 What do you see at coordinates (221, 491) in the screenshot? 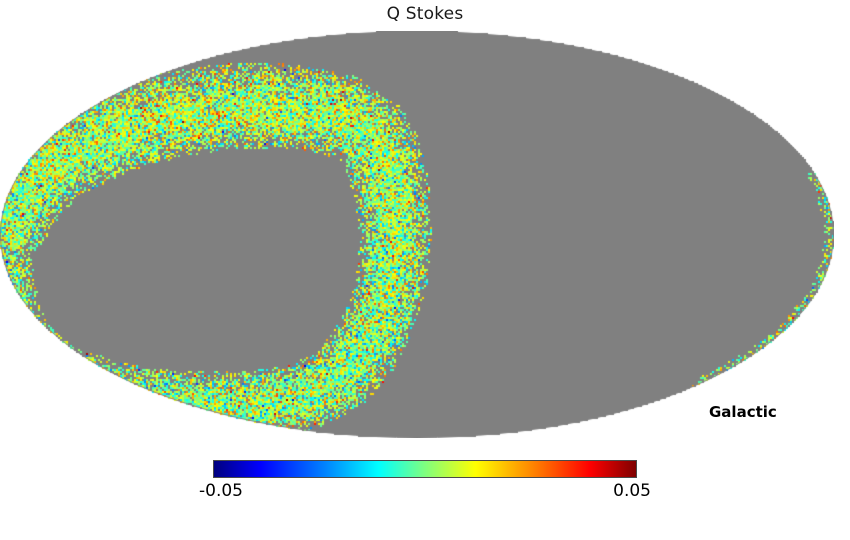
I see `colorbar-min-tick-label: -0.05` at bounding box center [221, 491].